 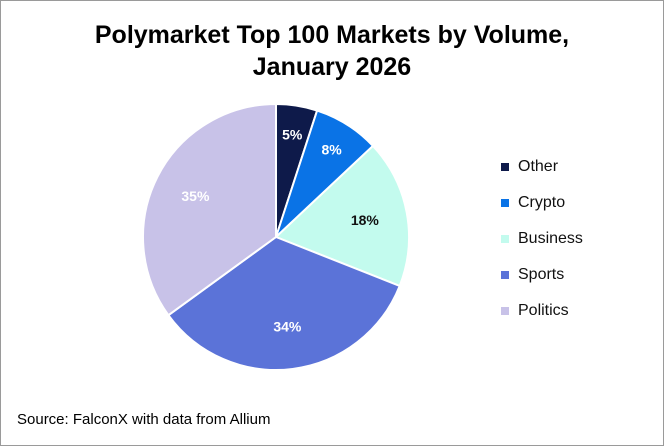 I want to click on legend-item-other: Other, so click(x=542, y=167).